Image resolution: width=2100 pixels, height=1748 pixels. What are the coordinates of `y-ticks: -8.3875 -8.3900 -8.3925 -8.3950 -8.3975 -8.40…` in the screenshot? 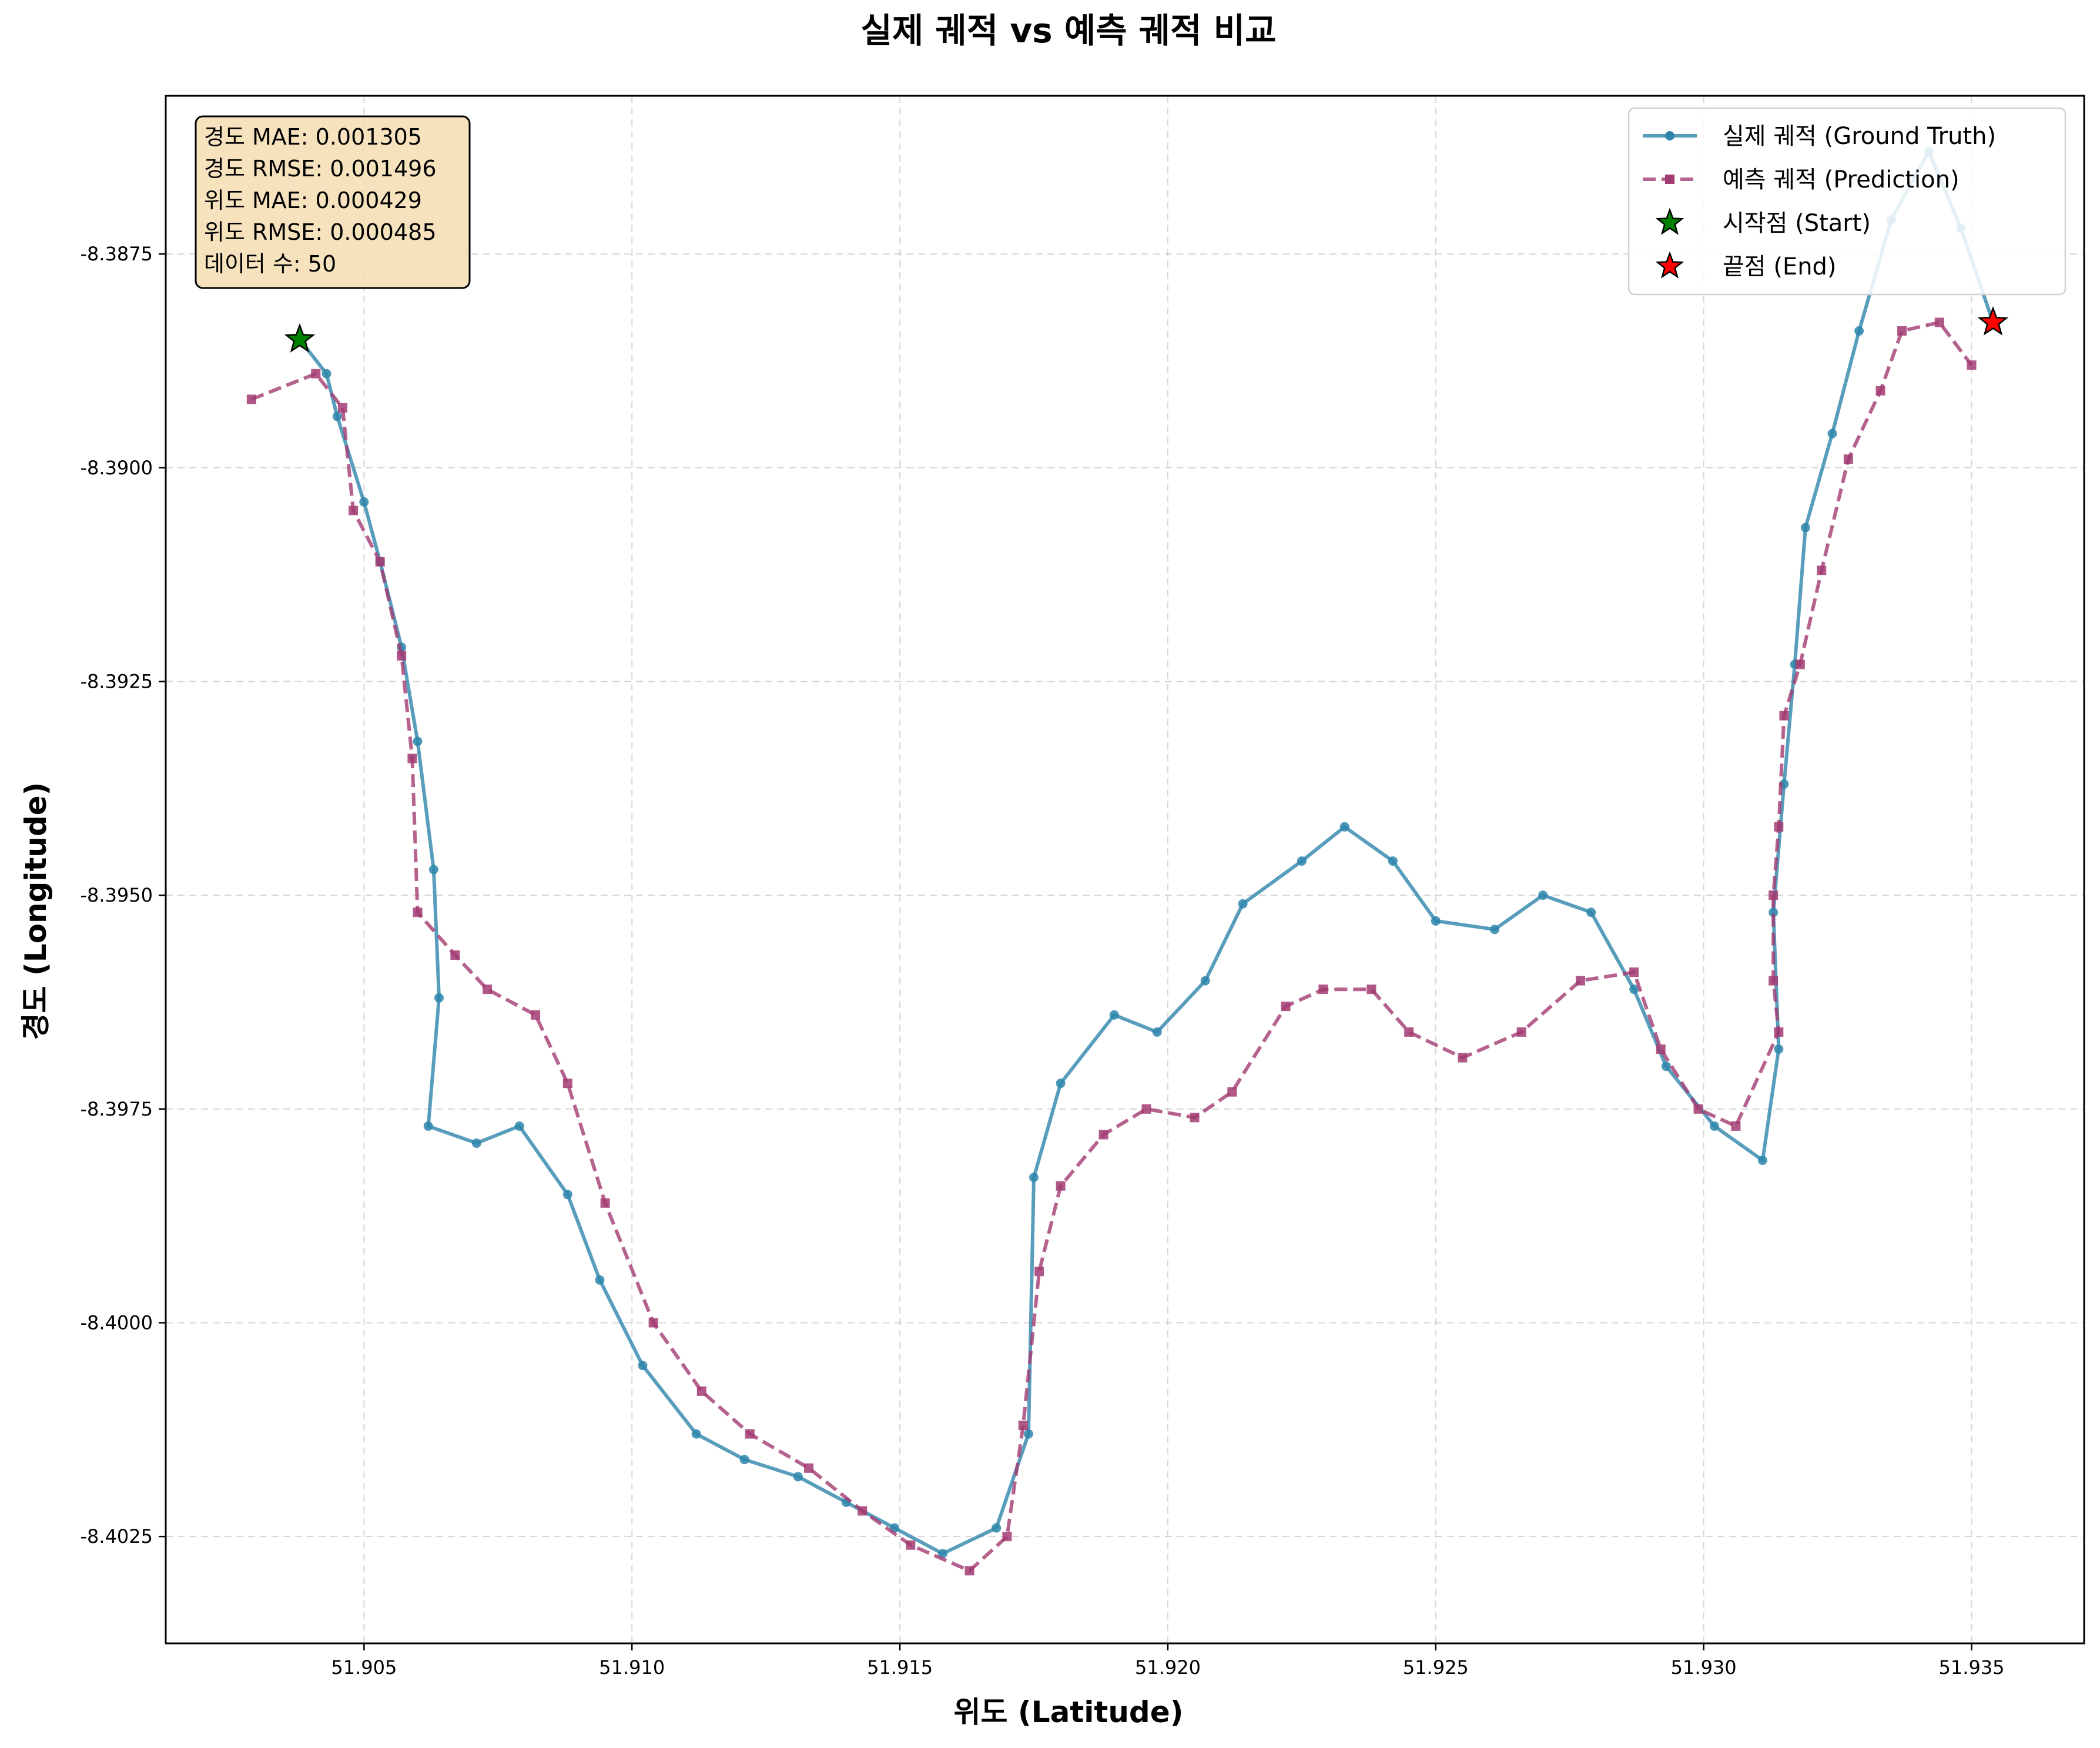 It's located at (123, 895).